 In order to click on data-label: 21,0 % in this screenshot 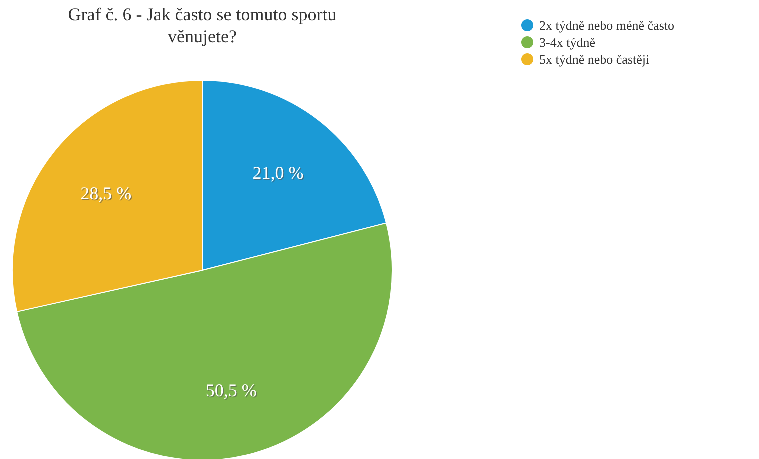, I will do `click(279, 174)`.